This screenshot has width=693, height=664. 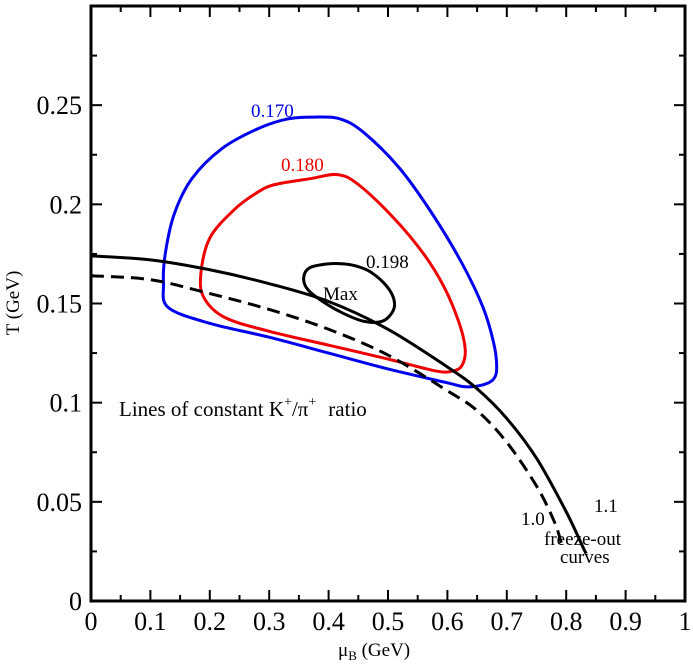 I want to click on y-tick-label: 0, so click(x=75, y=601).